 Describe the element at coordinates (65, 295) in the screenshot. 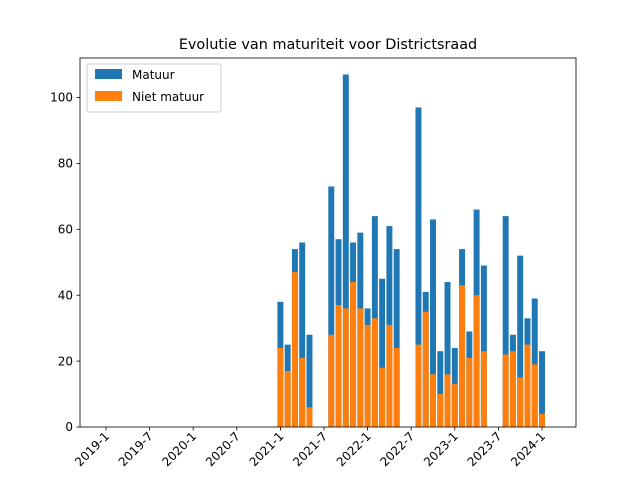

I see `y-tick-label: 40` at that location.